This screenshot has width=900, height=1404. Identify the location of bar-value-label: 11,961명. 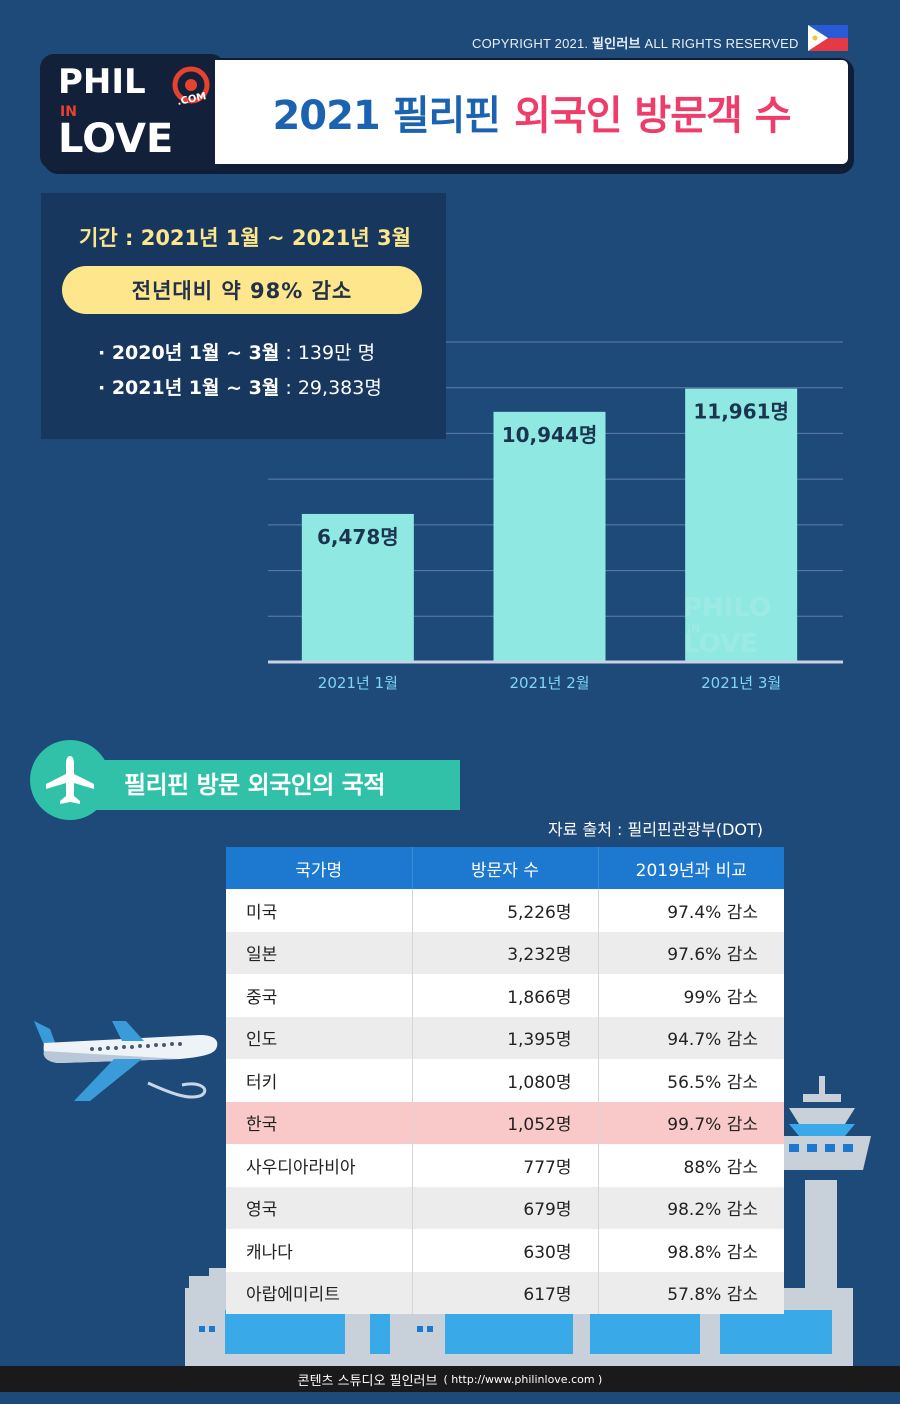
(741, 412).